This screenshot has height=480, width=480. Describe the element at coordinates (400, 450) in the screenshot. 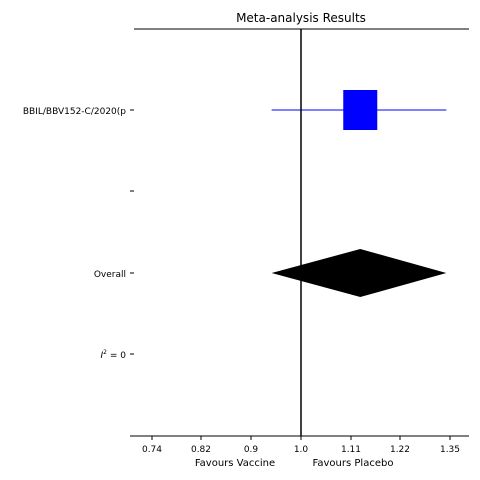

I see `x-tick-label: 1.22` at that location.